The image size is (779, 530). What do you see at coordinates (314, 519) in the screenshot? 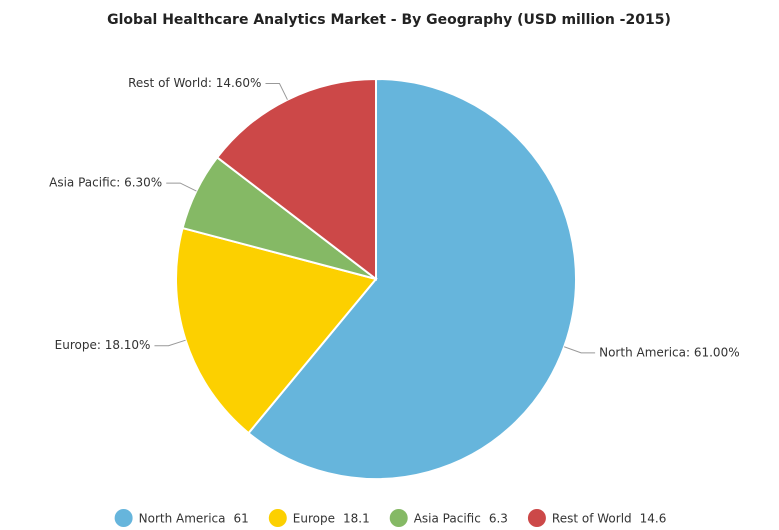
I see `legend-label: Europe` at bounding box center [314, 519].